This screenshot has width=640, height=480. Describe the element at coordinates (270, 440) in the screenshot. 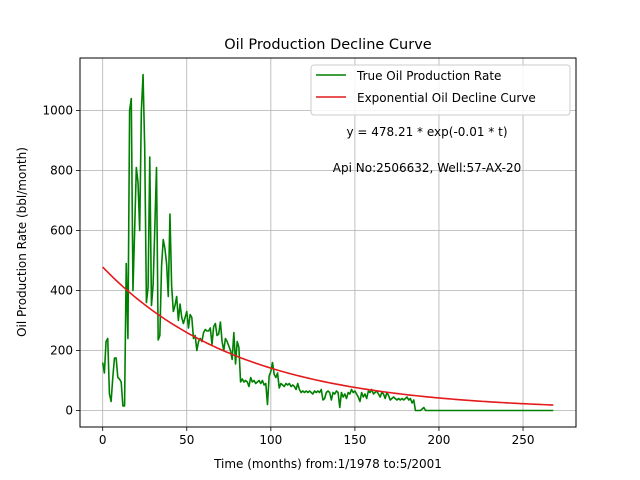

I see `x-tick-label: 100` at that location.